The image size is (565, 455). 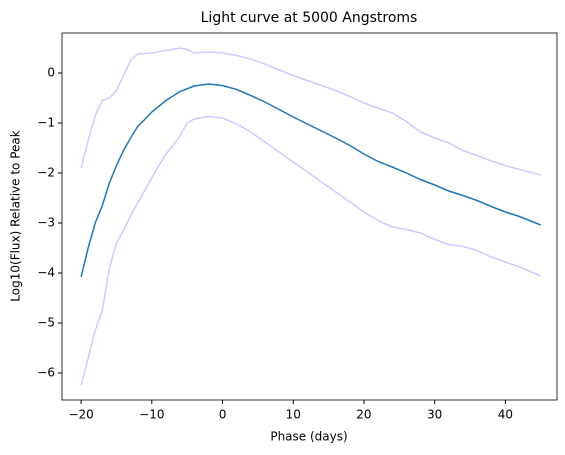 What do you see at coordinates (46, 273) in the screenshot?
I see `y-tick-label: −4` at bounding box center [46, 273].